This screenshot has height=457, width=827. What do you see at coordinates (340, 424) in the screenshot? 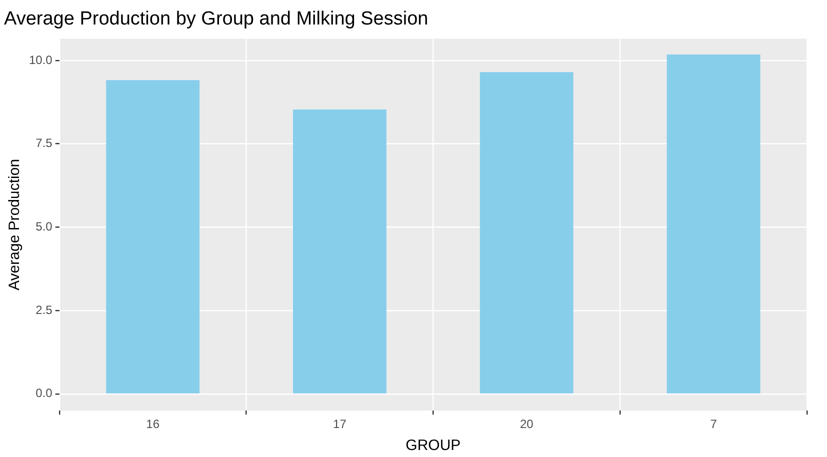
I see `x-tick-label: 17` at bounding box center [340, 424].